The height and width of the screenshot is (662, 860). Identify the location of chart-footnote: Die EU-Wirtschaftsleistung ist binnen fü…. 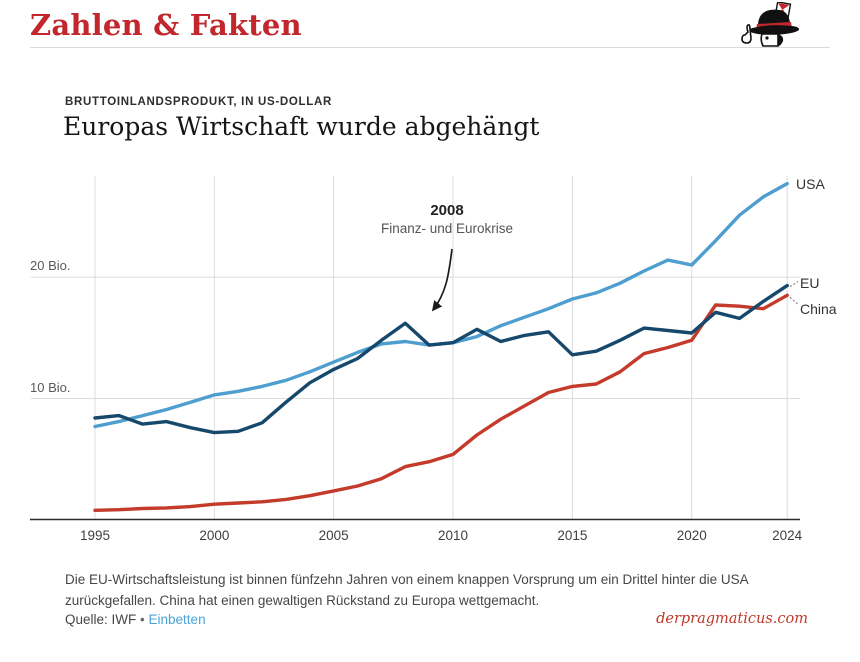
(406, 590).